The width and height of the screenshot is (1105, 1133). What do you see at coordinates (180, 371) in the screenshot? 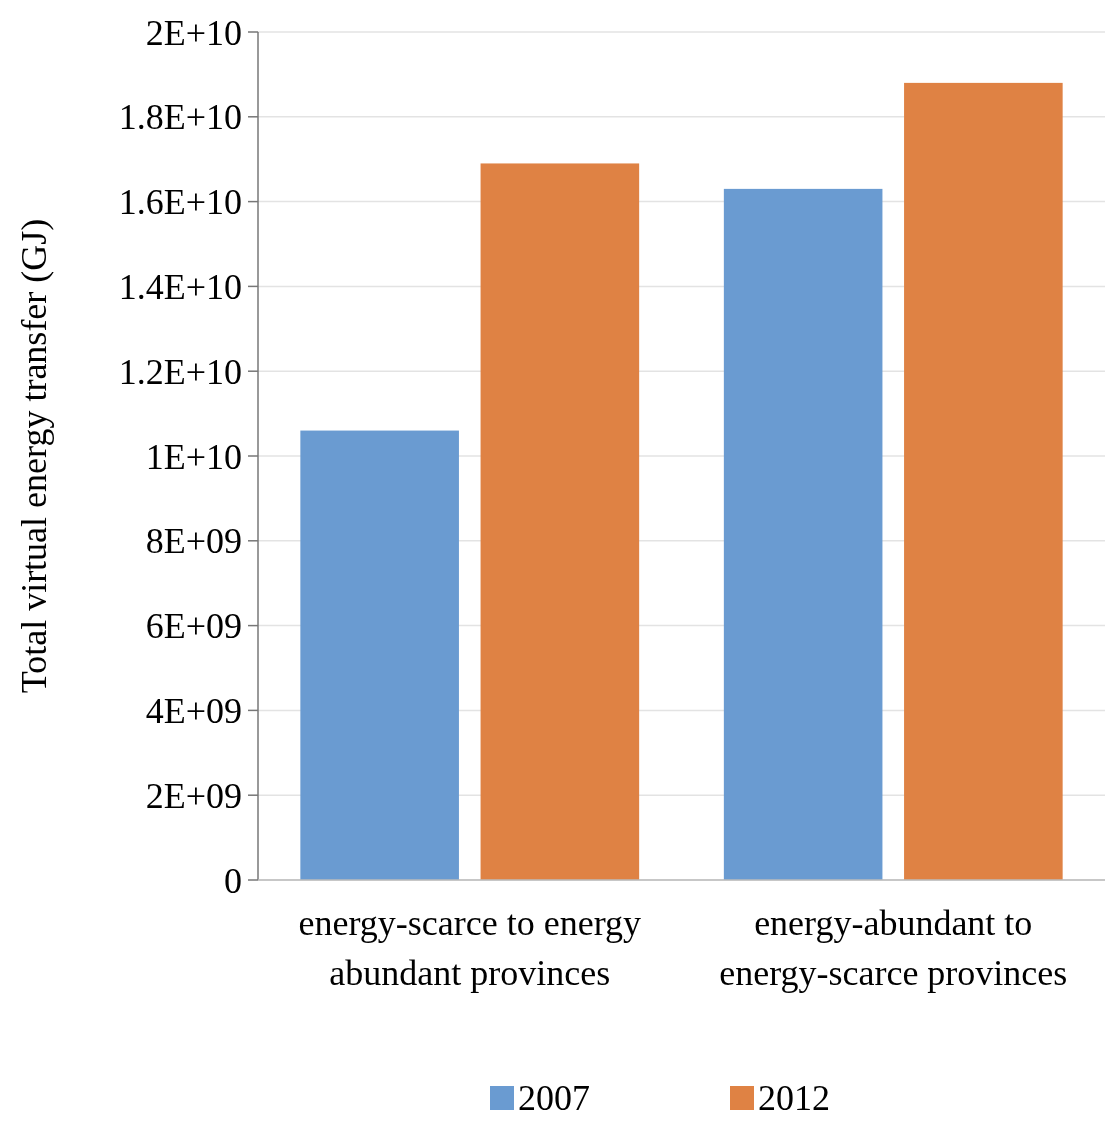
I see `y-tick-label: 1.2E+10` at bounding box center [180, 371].